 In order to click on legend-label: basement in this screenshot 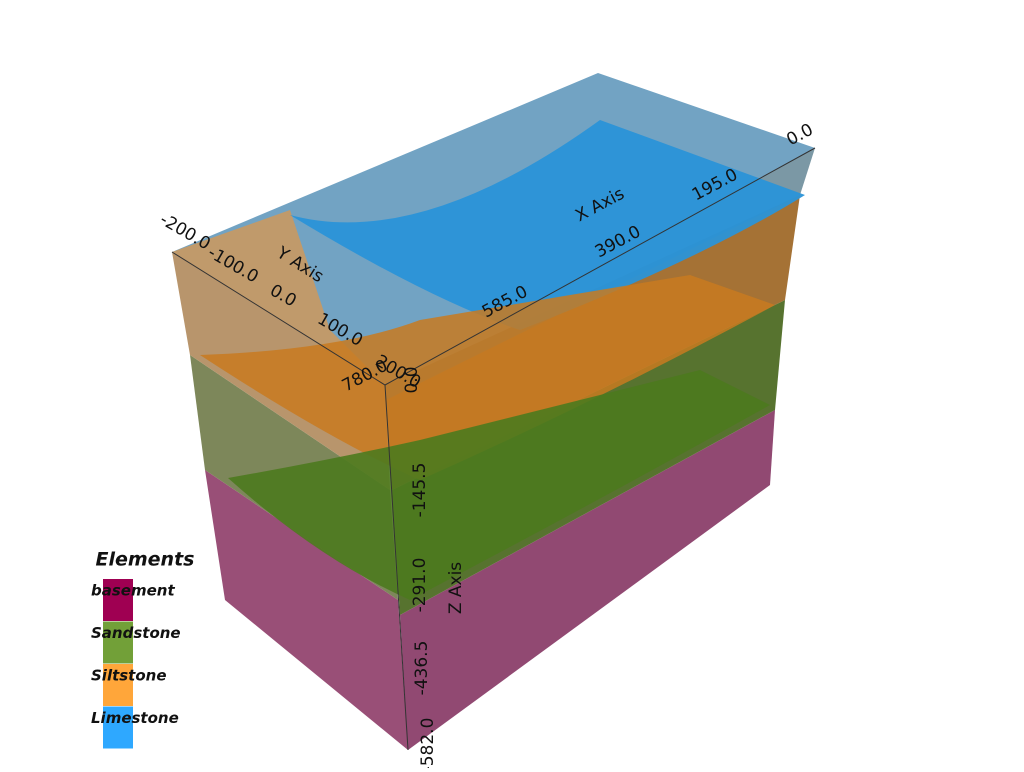, I will do `click(133, 591)`.